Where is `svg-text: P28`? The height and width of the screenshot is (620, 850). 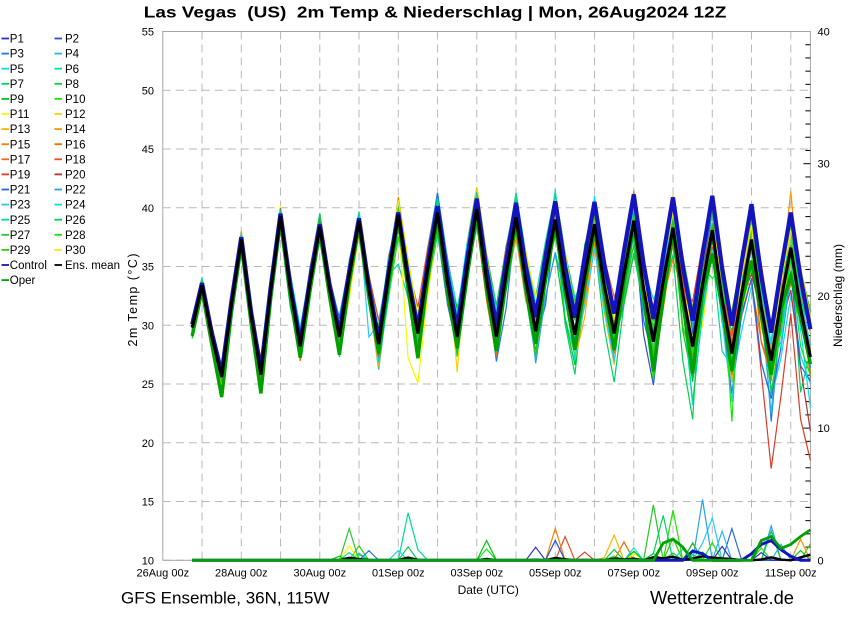
svg-text: P28 is located at coordinates (75, 236).